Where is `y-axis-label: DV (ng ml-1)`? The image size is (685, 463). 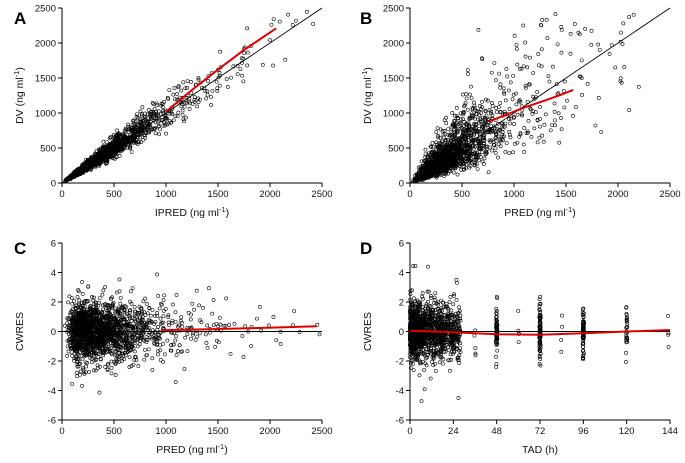 y-axis-label: DV (ng ml-1) is located at coordinates (367, 95).